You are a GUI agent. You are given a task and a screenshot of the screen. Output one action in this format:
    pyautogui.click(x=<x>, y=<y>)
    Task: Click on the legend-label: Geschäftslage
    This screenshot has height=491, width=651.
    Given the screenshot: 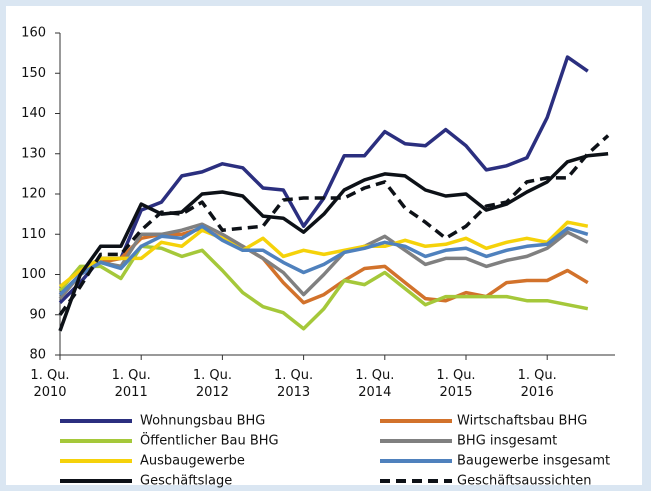 What is the action you would take?
    pyautogui.click(x=186, y=481)
    